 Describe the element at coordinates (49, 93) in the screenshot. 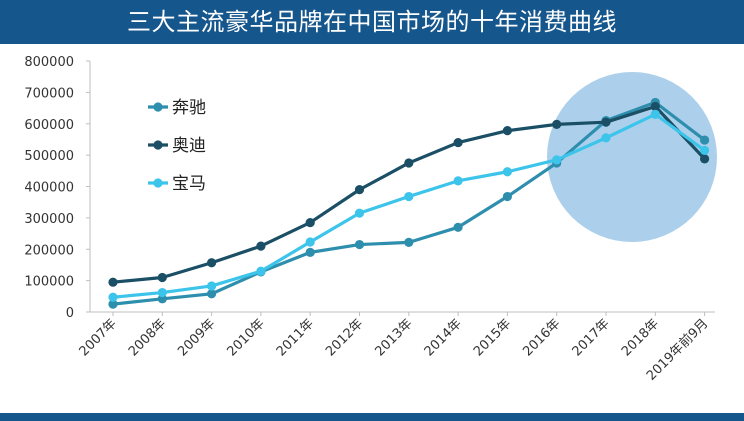

I see `y-tick-label: 700000` at that location.